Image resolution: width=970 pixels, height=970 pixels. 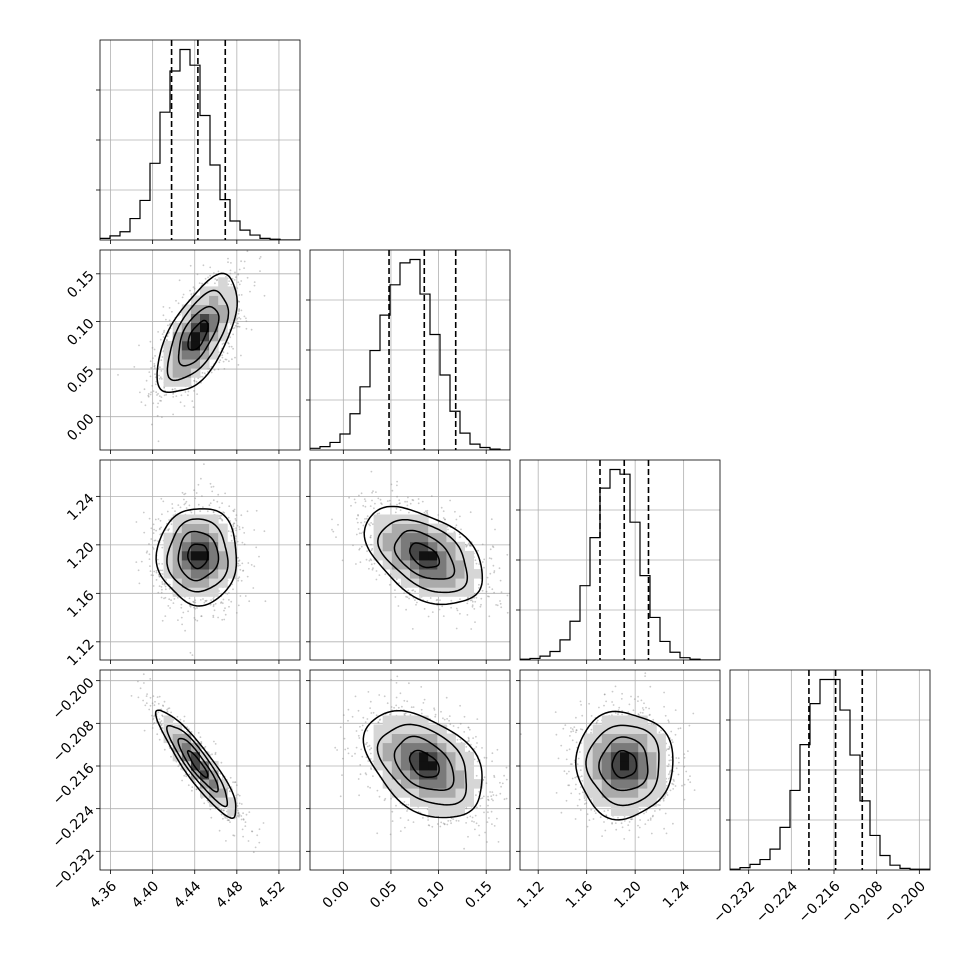 I want to click on contour-line, so click(x=624, y=764).